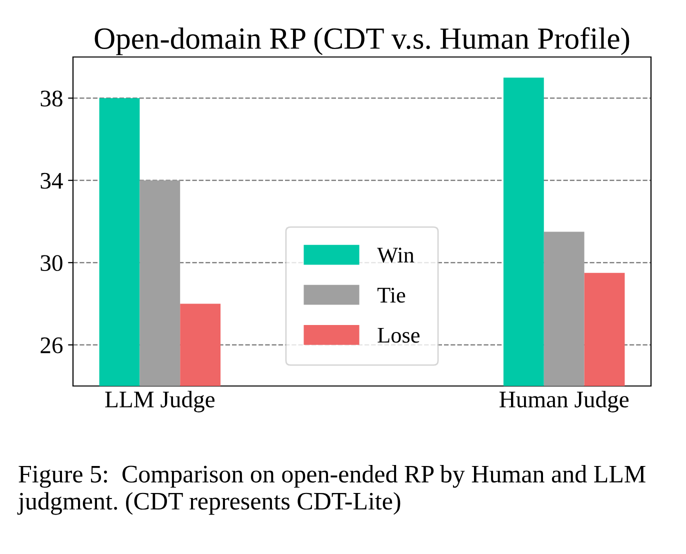  What do you see at coordinates (362, 41) in the screenshot?
I see `chart-title: Open-domain RP (CDT v.s. Human Profile)` at bounding box center [362, 41].